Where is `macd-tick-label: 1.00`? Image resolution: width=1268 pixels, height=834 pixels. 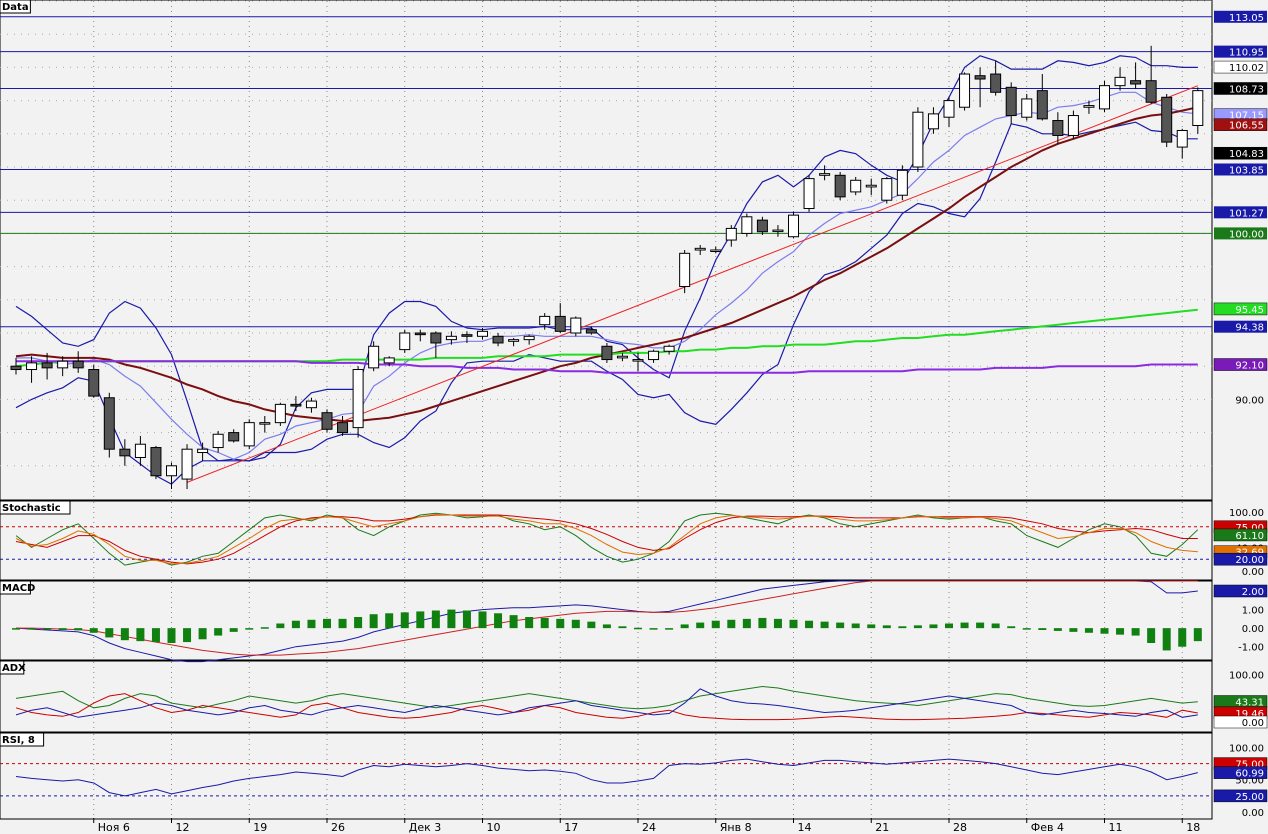
macd-tick-label: 1.00 is located at coordinates (1253, 611).